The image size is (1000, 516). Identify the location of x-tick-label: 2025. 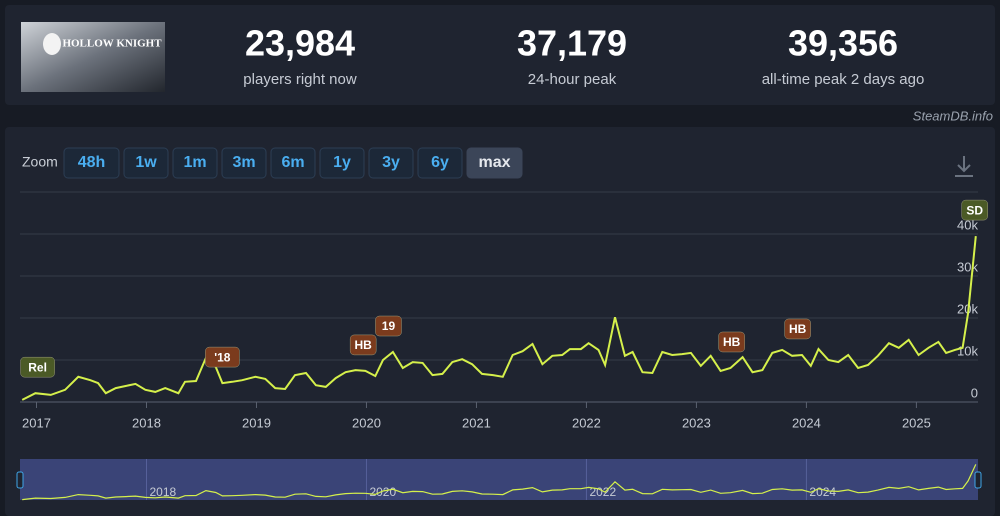
(916, 422).